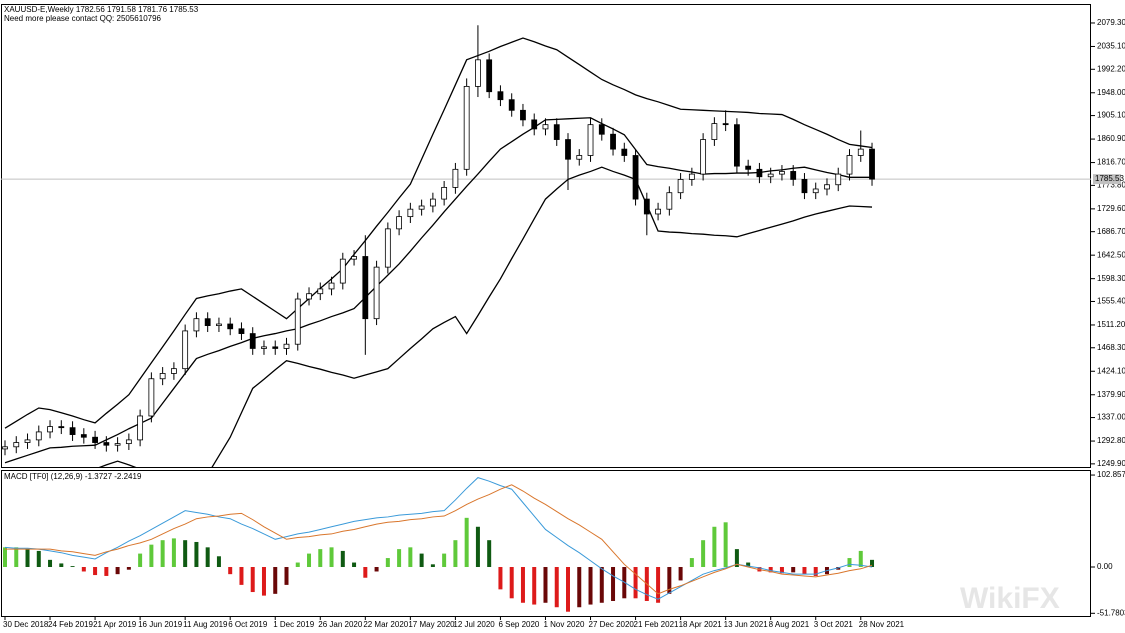 This screenshot has height=633, width=1125. Describe the element at coordinates (1111, 370) in the screenshot. I see `y-tick-label: 1424.10` at that location.